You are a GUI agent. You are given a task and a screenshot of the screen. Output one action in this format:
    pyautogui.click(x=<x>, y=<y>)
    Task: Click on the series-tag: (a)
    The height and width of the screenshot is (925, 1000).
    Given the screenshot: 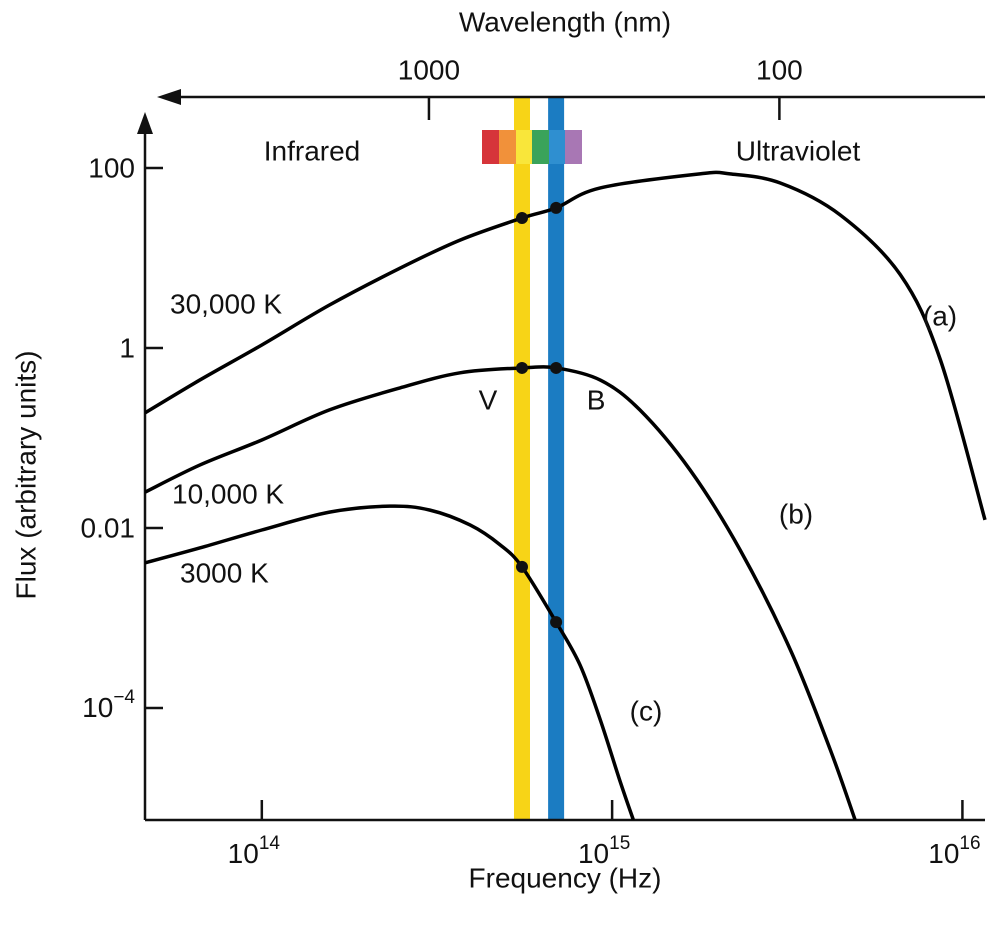 What is the action you would take?
    pyautogui.click(x=940, y=315)
    